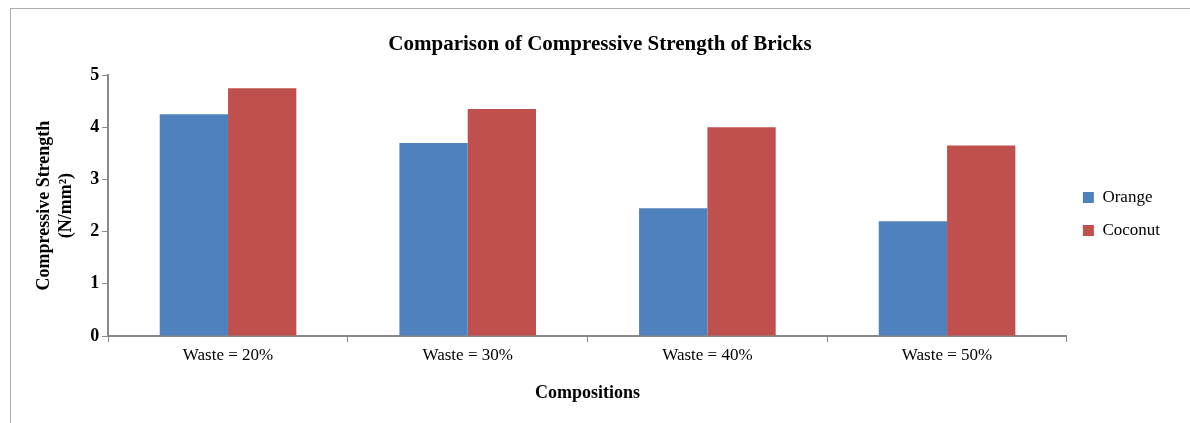 This screenshot has width=1190, height=423. Describe the element at coordinates (1127, 196) in the screenshot. I see `legend-label: Orange` at that location.